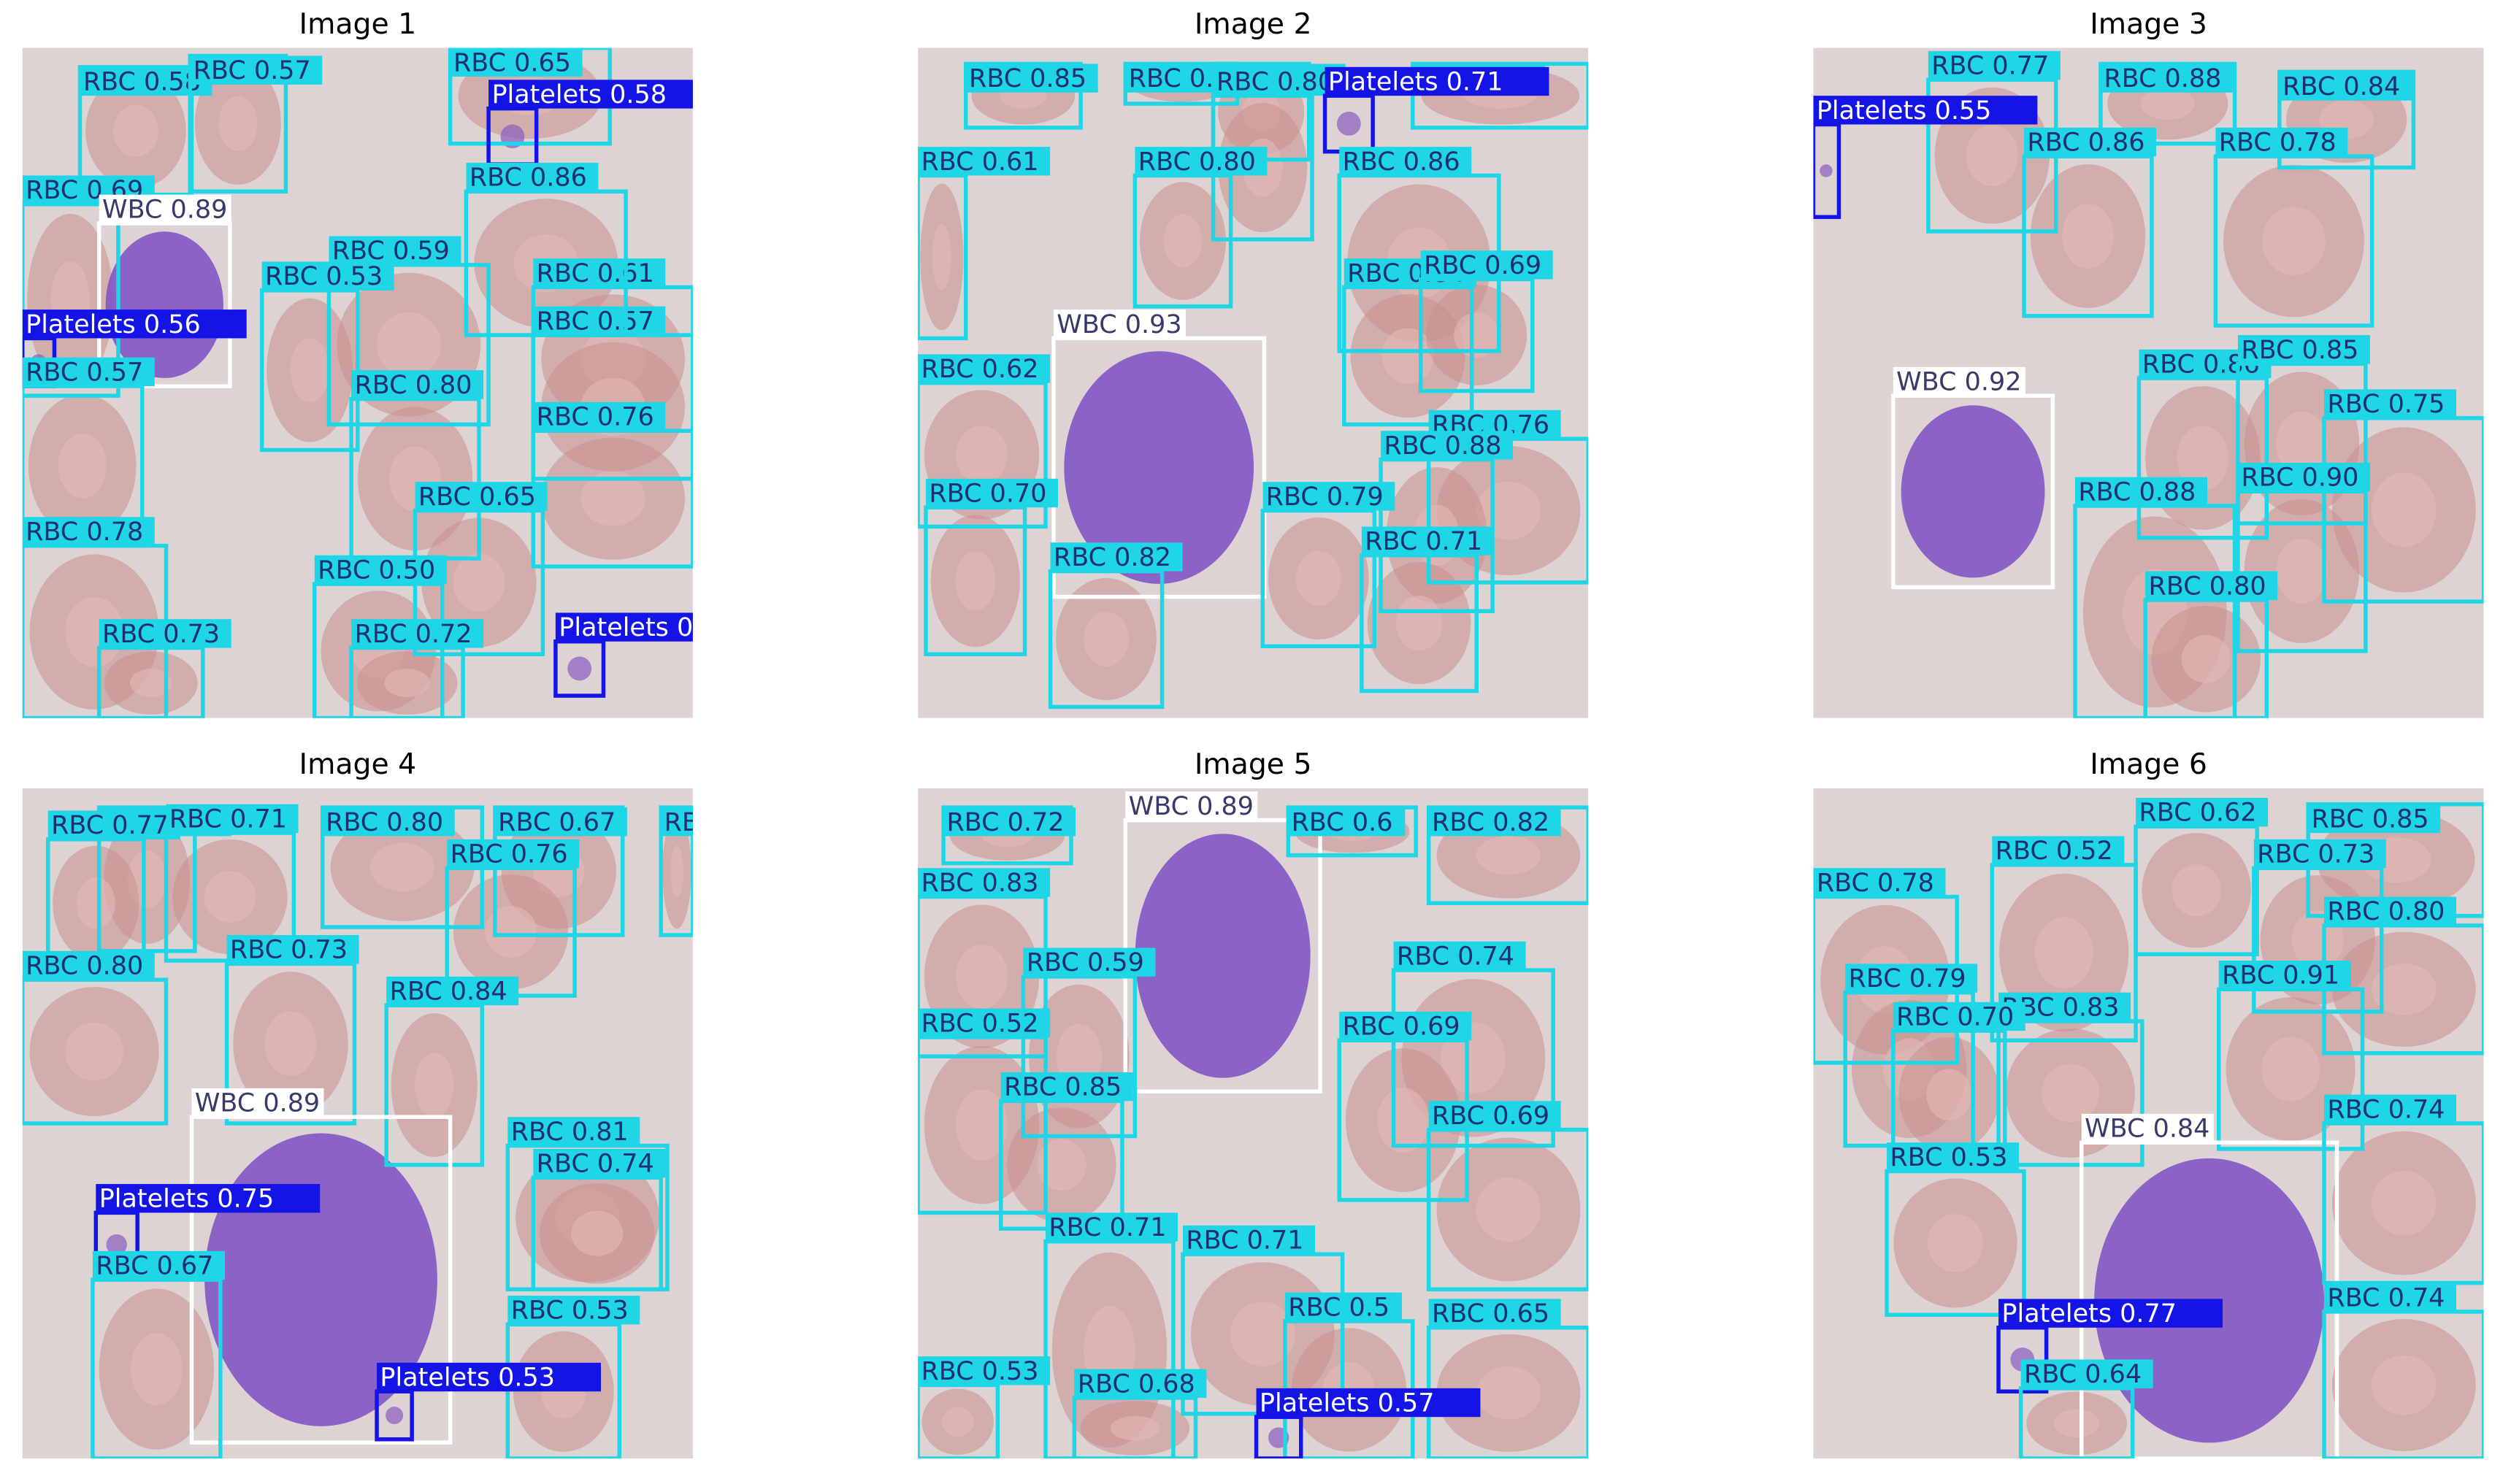 The image size is (2503, 1484). I want to click on detection: RBC 0.86, so click(1419, 250).